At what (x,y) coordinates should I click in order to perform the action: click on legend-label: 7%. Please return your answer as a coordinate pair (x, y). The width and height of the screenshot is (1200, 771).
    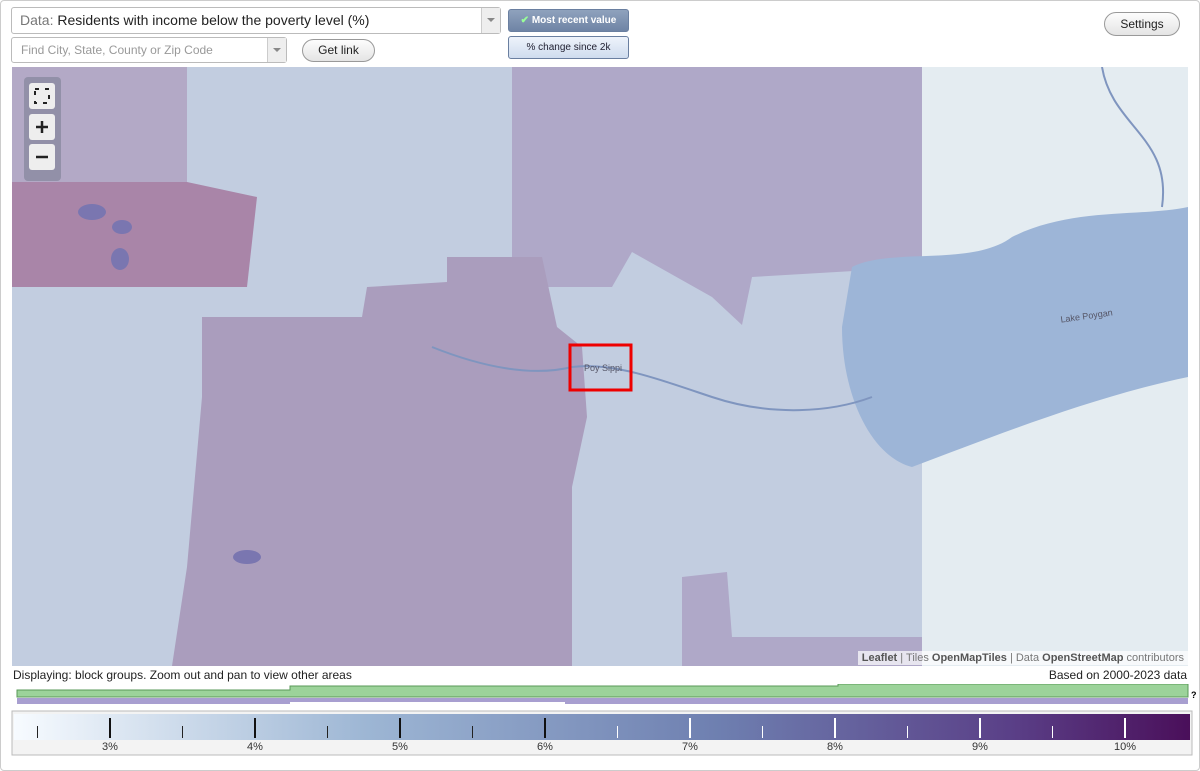
    Looking at the image, I should click on (690, 747).